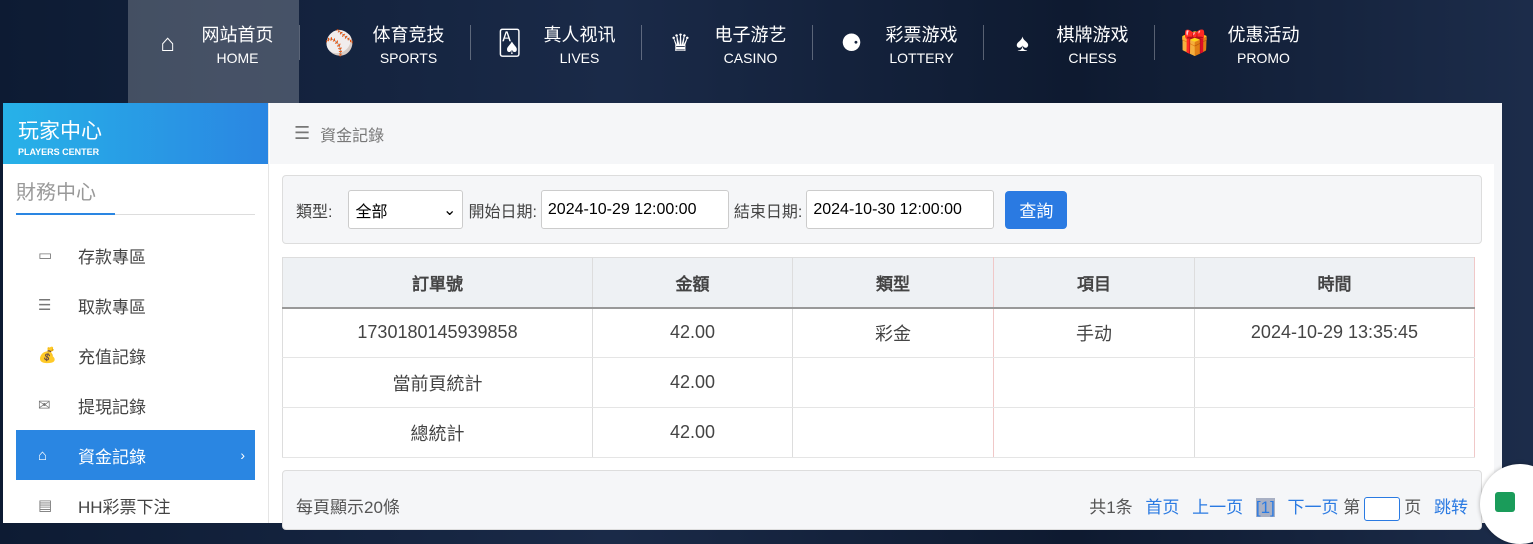  What do you see at coordinates (1451, 507) in the screenshot?
I see `jump-link: 跳转` at bounding box center [1451, 507].